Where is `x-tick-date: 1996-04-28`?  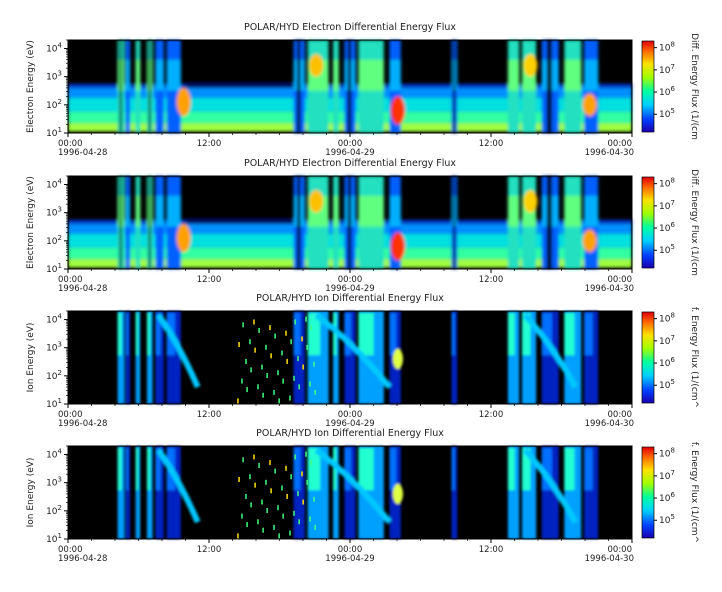
x-tick-date: 1996-04-28 is located at coordinates (82, 559).